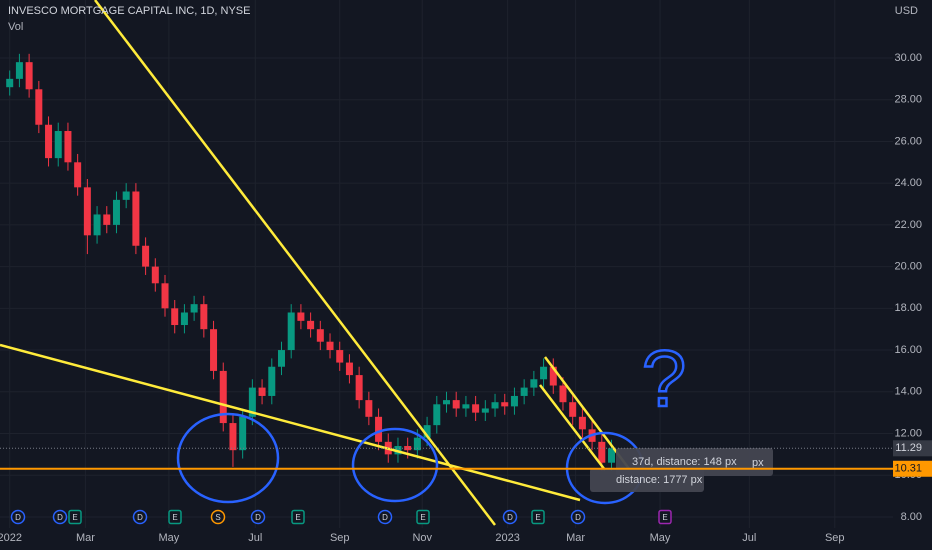 The height and width of the screenshot is (550, 932). What do you see at coordinates (11, 538) in the screenshot?
I see `x-tick-label: 2022` at bounding box center [11, 538].